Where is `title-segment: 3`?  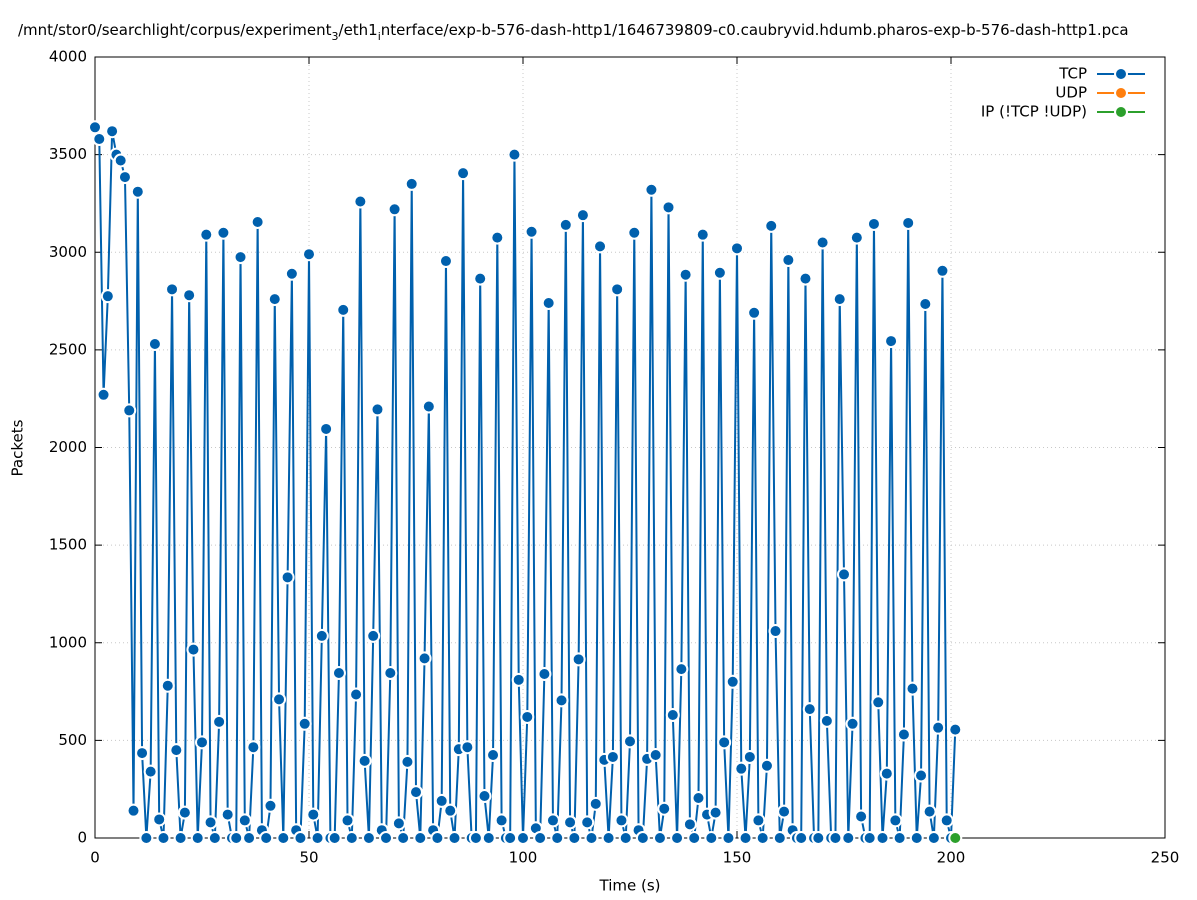 title-segment: 3 is located at coordinates (335, 36).